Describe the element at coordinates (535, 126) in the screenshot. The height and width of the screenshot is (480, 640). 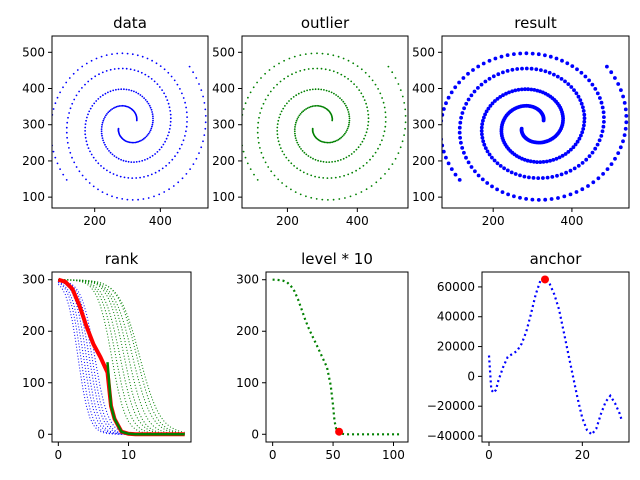
I see `plot-area` at that location.